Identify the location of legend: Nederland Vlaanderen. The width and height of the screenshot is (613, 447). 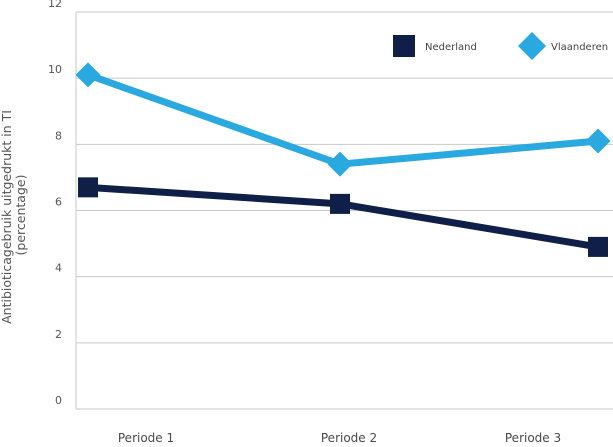
(500, 46).